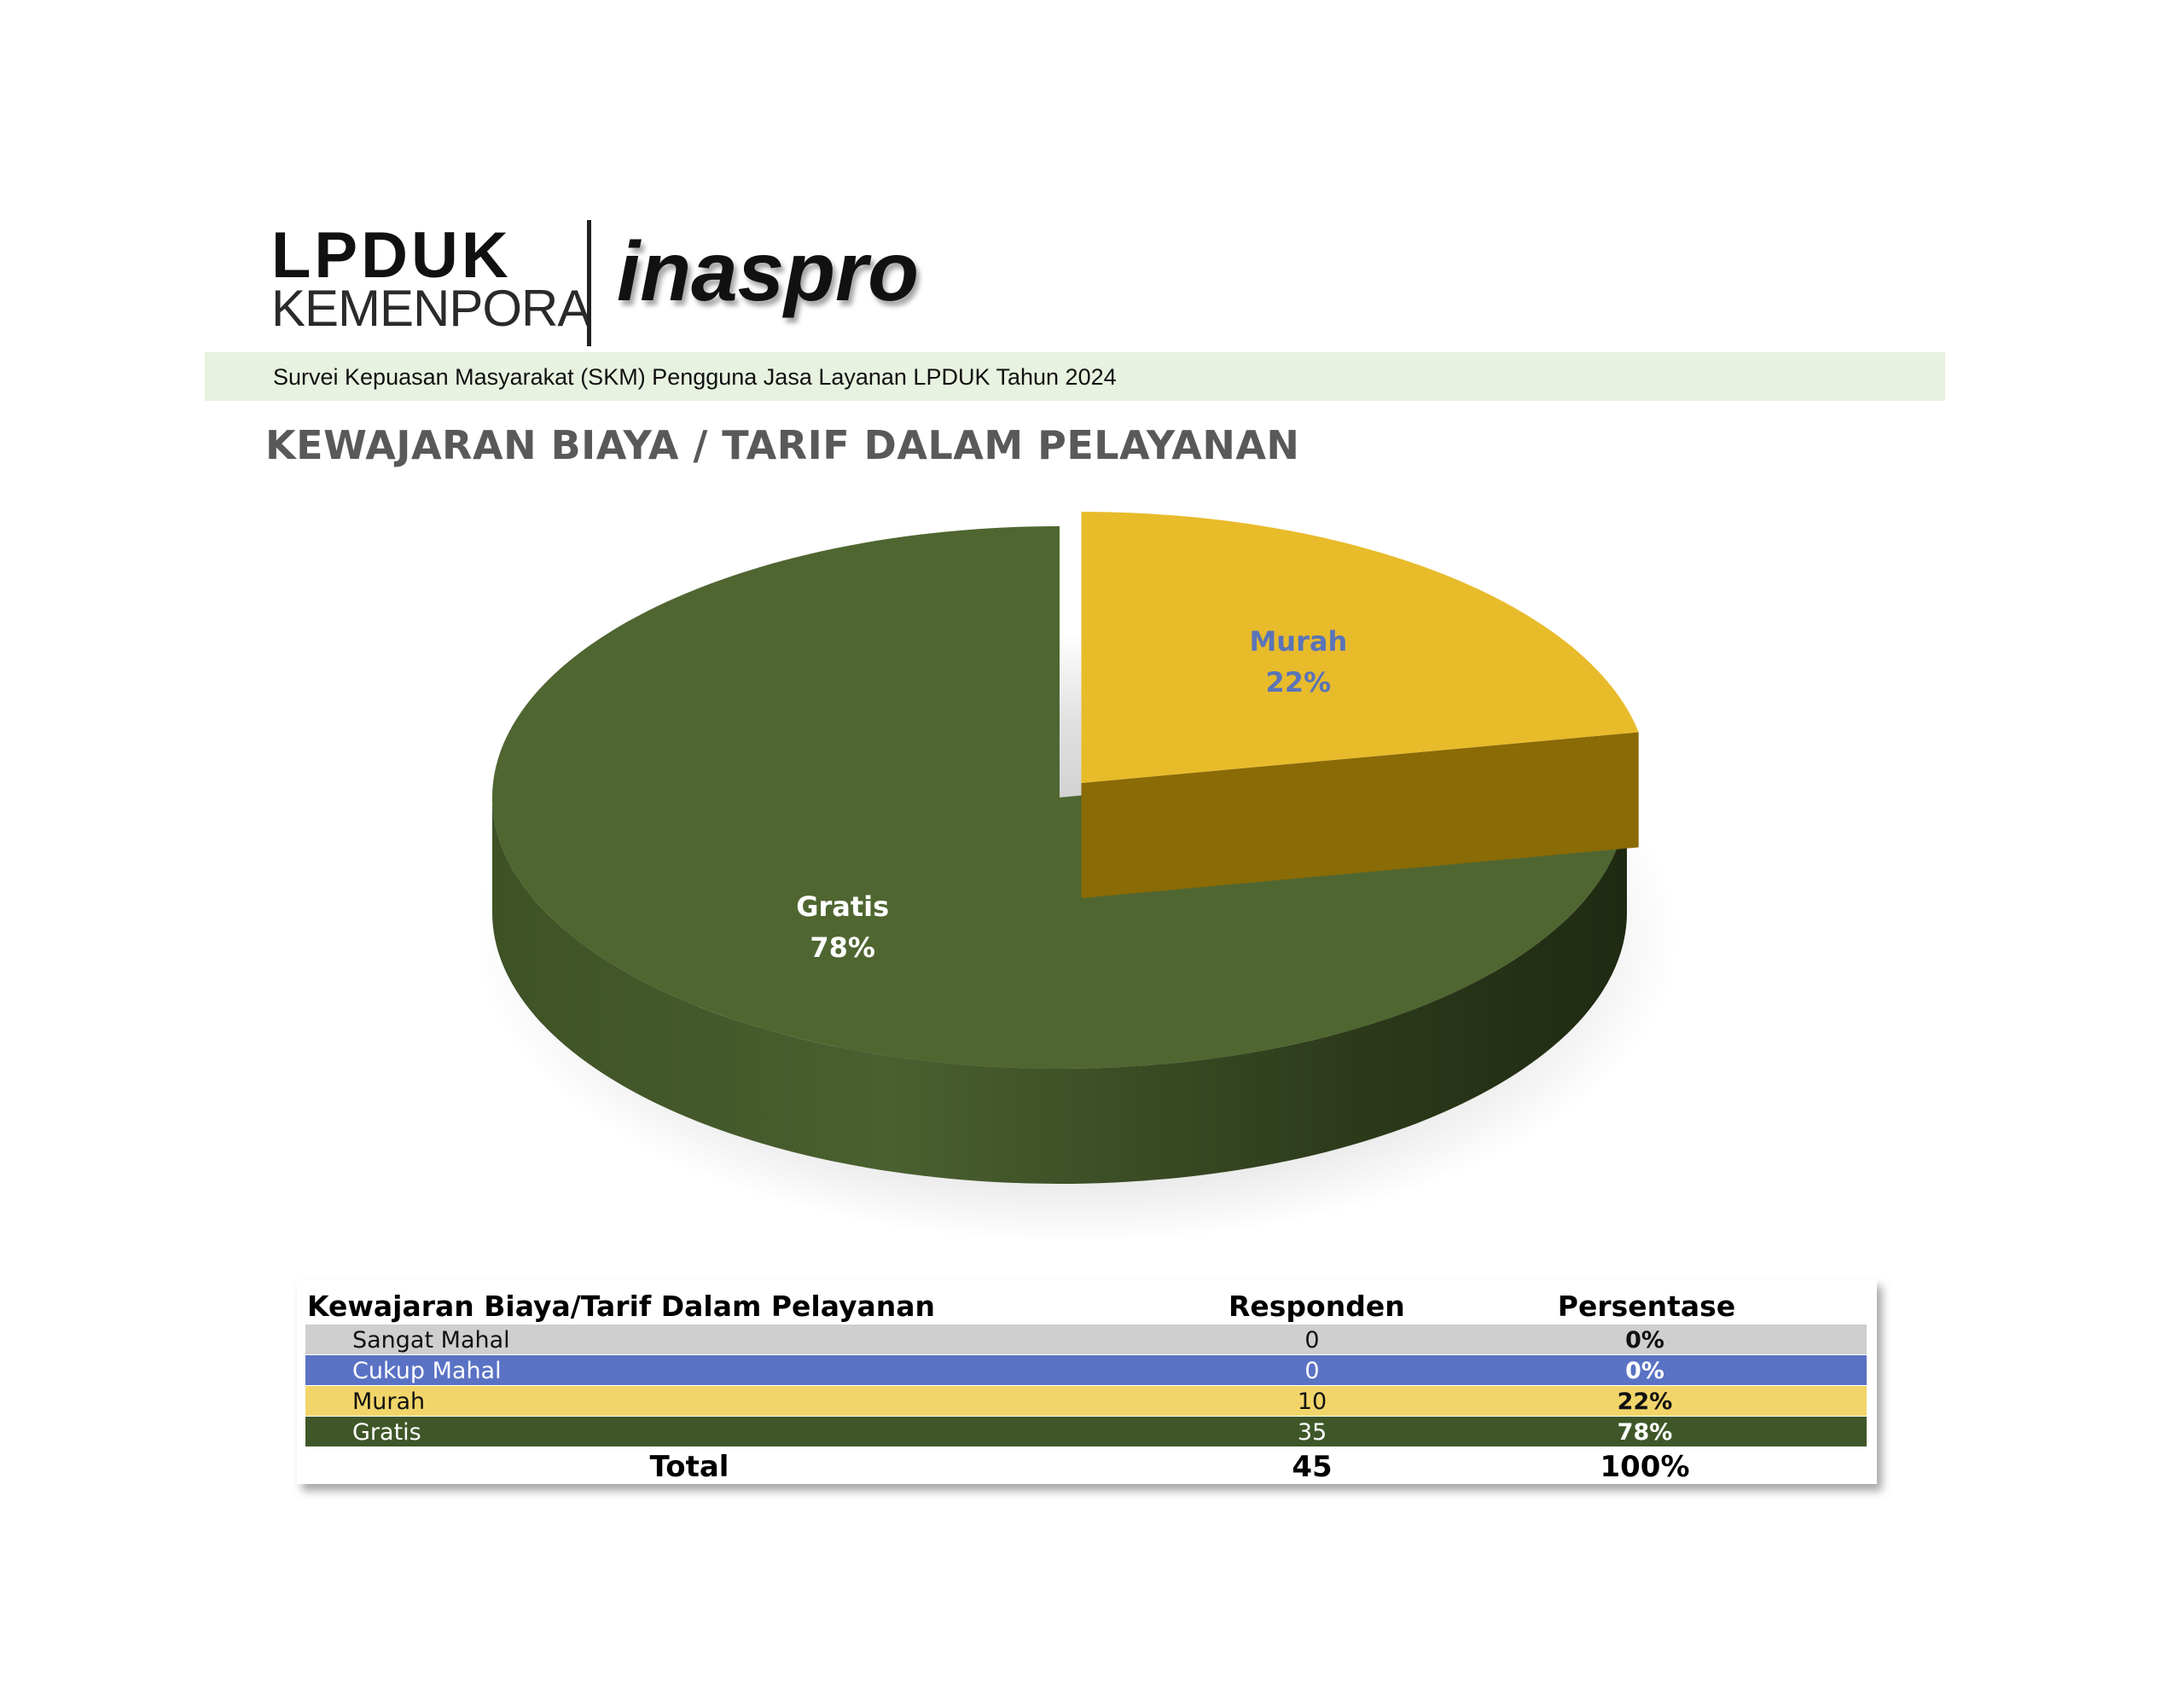 The height and width of the screenshot is (1687, 2184). What do you see at coordinates (842, 947) in the screenshot?
I see `slice-value-gratis: 78%` at bounding box center [842, 947].